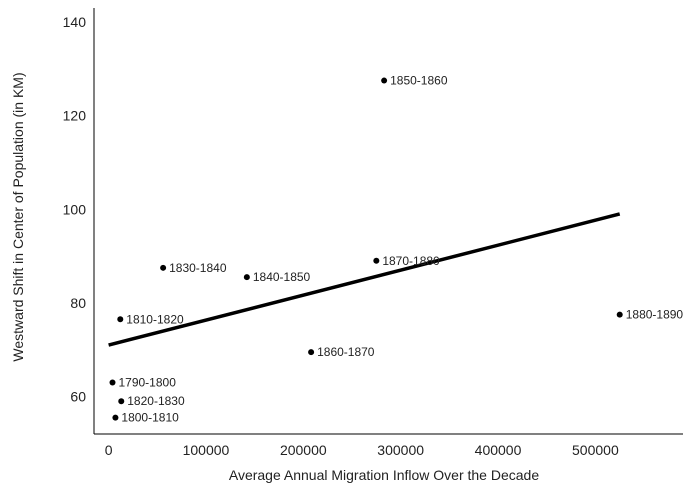  What do you see at coordinates (303, 450) in the screenshot?
I see `x-tick-label: 200000` at bounding box center [303, 450].